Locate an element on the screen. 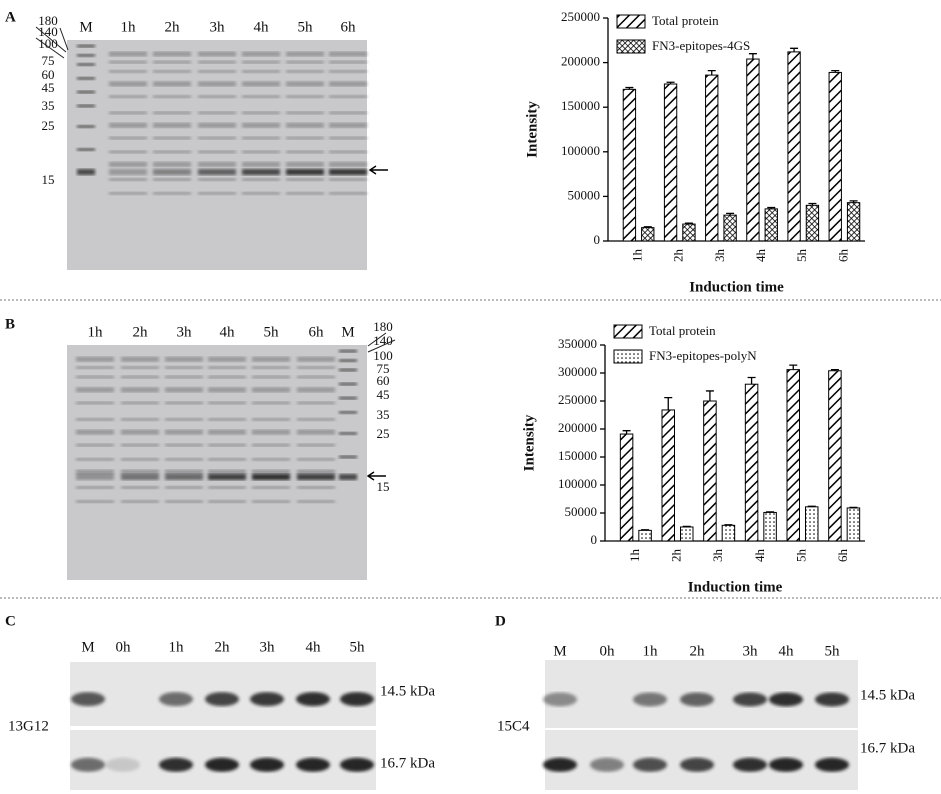 The image size is (941, 794). marker-label: 100 is located at coordinates (48, 43).